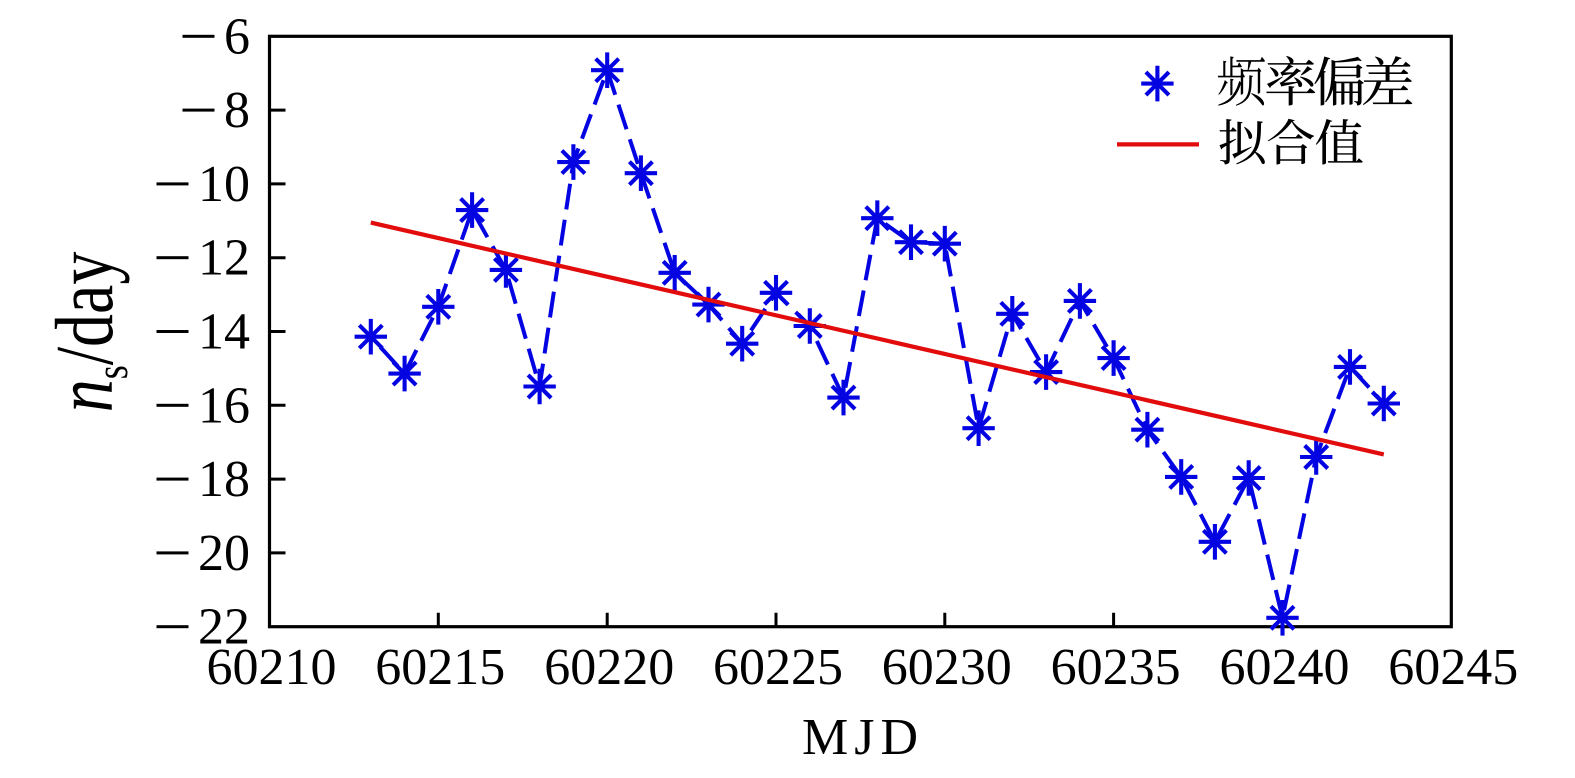 This screenshot has width=1575, height=778. I want to click on svg-text: ns/day, so click(88, 331).